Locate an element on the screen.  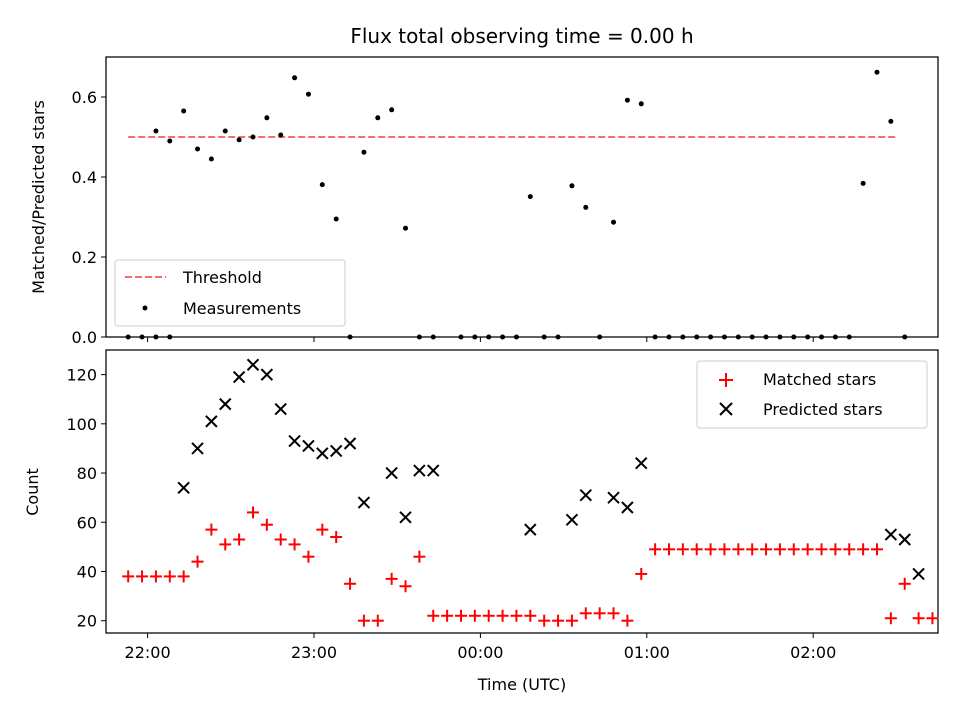
top-x-axis-ticks is located at coordinates (480, 339).